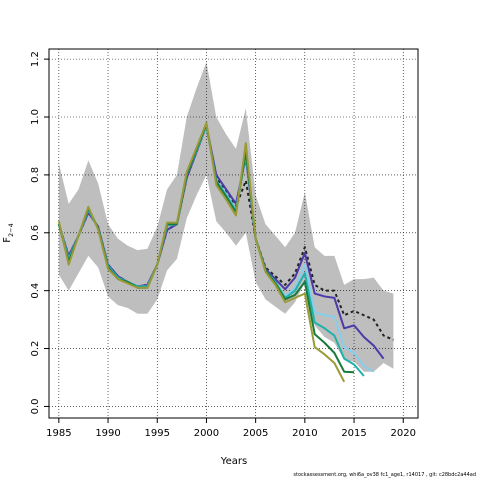  Describe the element at coordinates (231, 428) in the screenshot. I see `x-axis: 1985 1990 1995 2000 2005 2010 2015 2020` at that location.